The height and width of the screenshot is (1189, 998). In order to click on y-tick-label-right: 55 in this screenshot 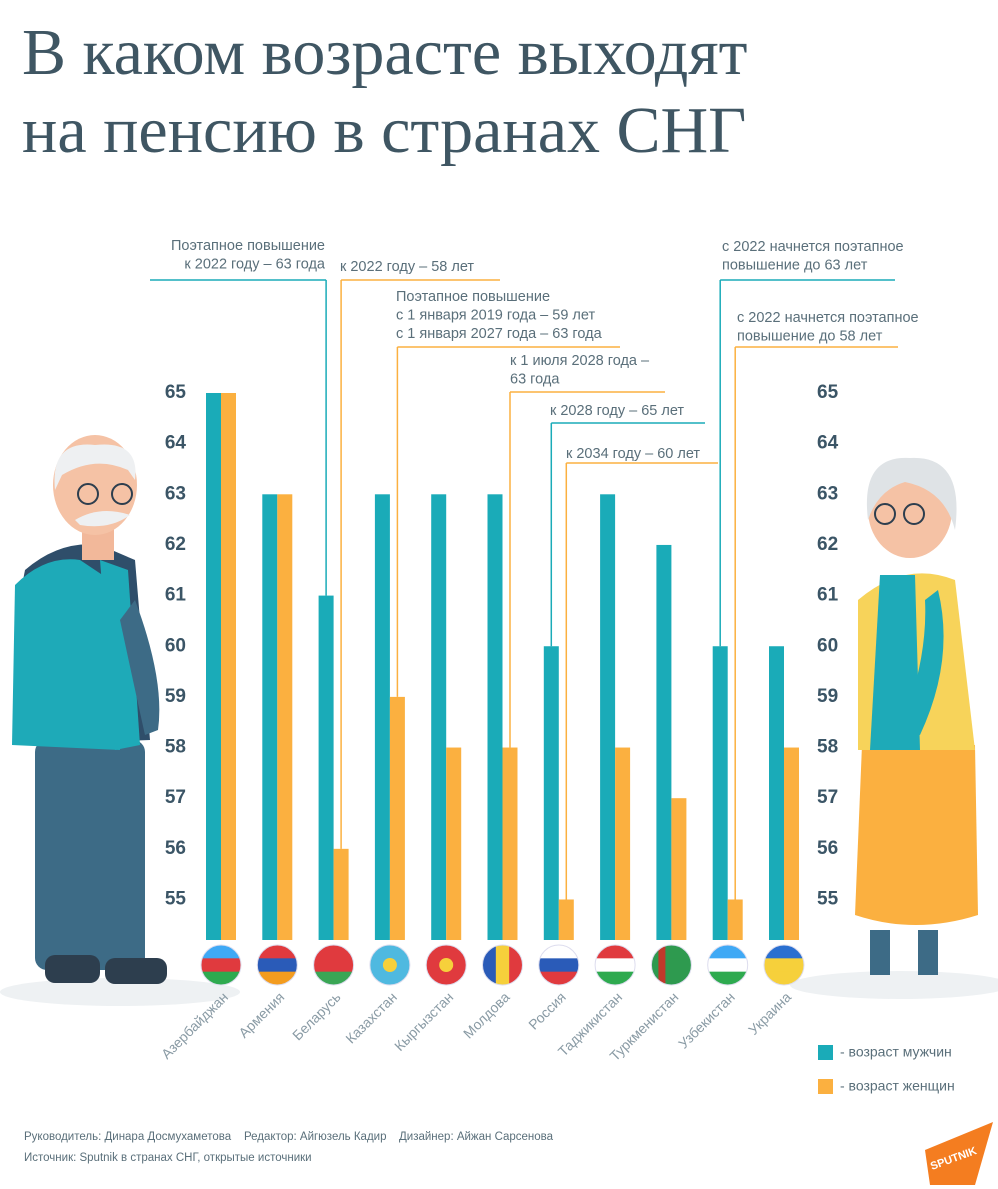, I will do `click(828, 898)`.